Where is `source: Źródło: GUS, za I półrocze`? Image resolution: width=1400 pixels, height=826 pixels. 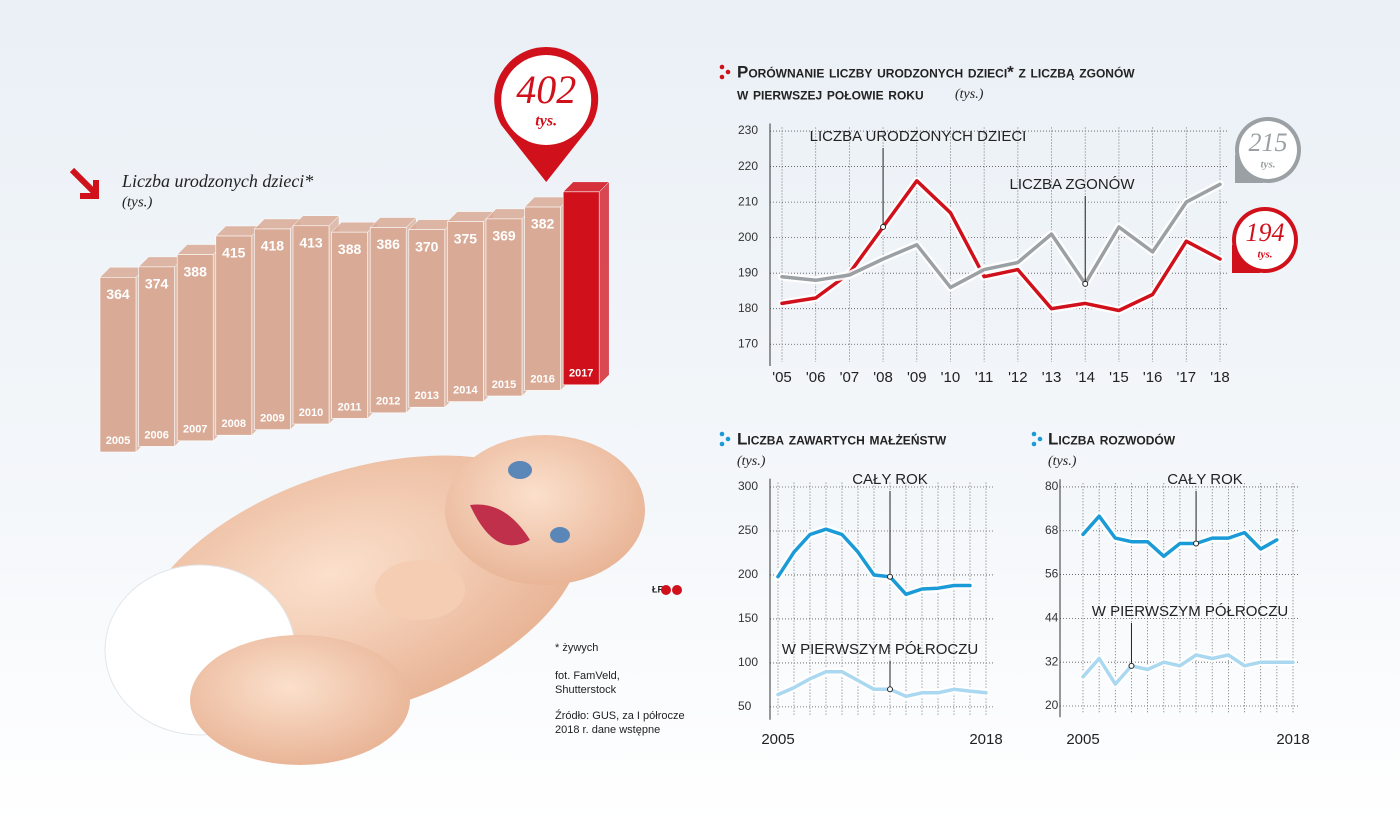 source: Źródło: GUS, za I półrocze is located at coordinates (620, 715).